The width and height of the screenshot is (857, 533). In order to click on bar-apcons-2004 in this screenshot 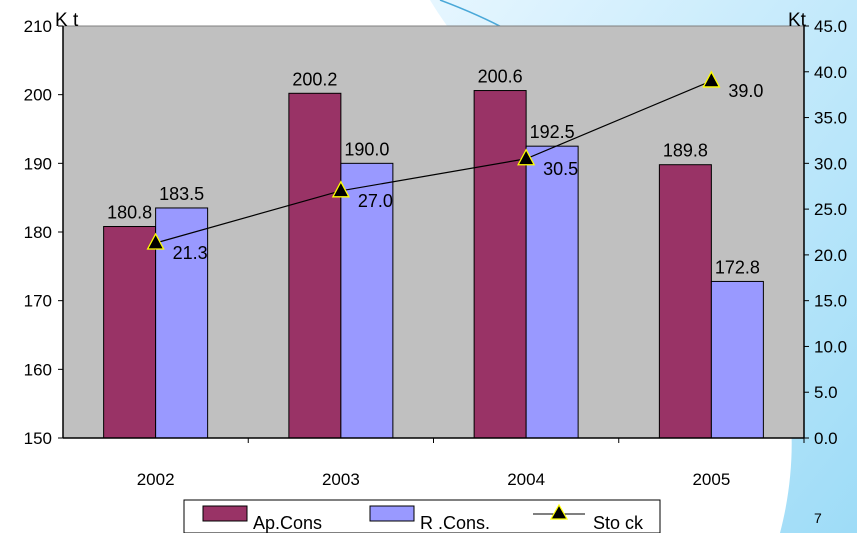, I will do `click(500, 264)`.